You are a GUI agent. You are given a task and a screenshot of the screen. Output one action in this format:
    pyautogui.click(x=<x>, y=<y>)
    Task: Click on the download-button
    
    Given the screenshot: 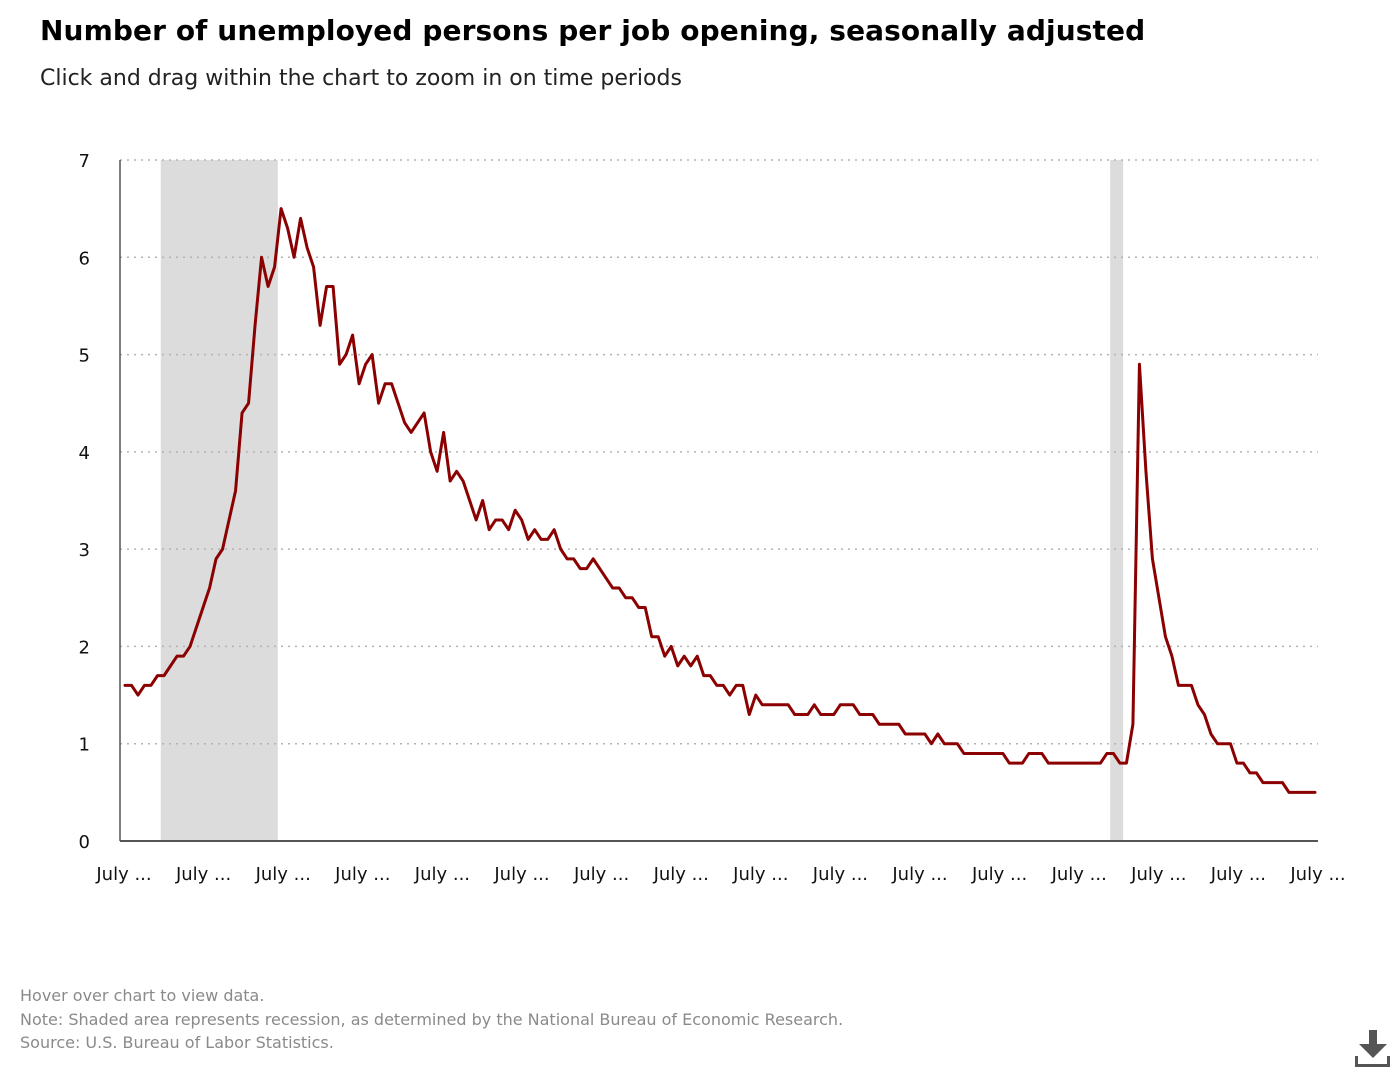 What is the action you would take?
    pyautogui.click(x=1372, y=1052)
    